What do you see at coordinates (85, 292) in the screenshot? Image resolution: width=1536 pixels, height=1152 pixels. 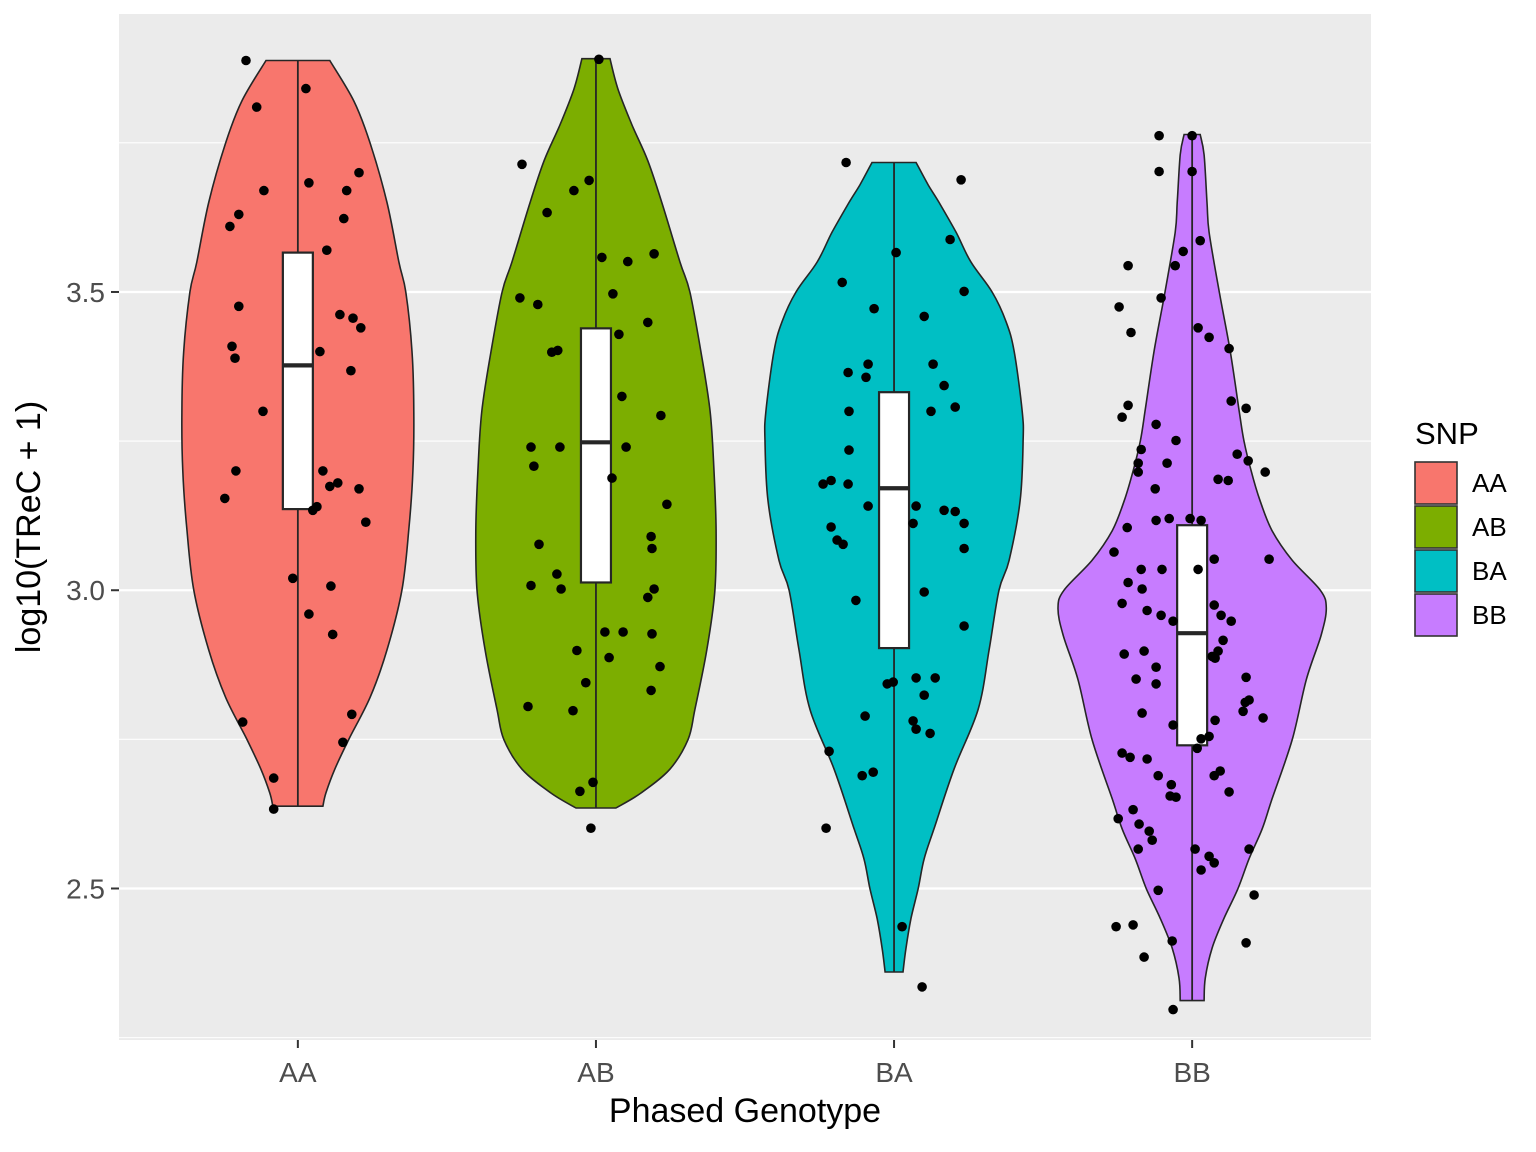 I see `y-tick-label: 3.5` at bounding box center [85, 292].